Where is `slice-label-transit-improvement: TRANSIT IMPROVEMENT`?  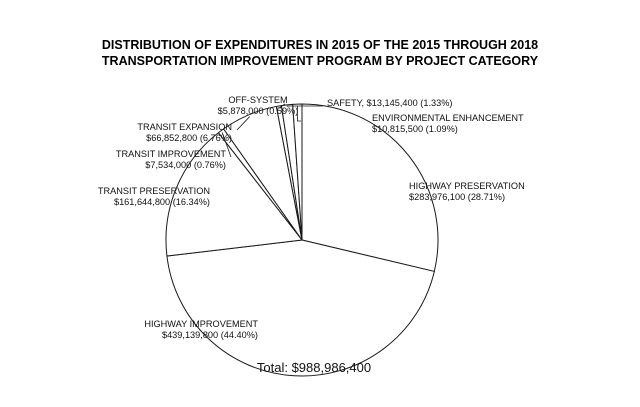 slice-label-transit-improvement: TRANSIT IMPROVEMENT is located at coordinates (171, 154).